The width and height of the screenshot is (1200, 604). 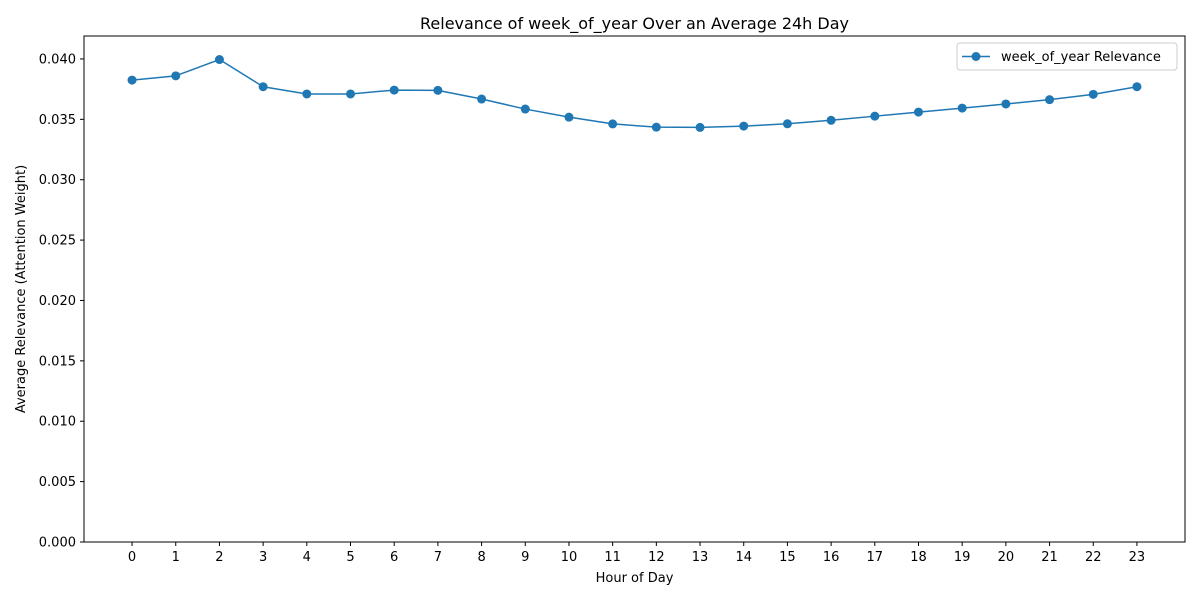 What do you see at coordinates (57, 301) in the screenshot?
I see `y-tick-label: 0.020` at bounding box center [57, 301].